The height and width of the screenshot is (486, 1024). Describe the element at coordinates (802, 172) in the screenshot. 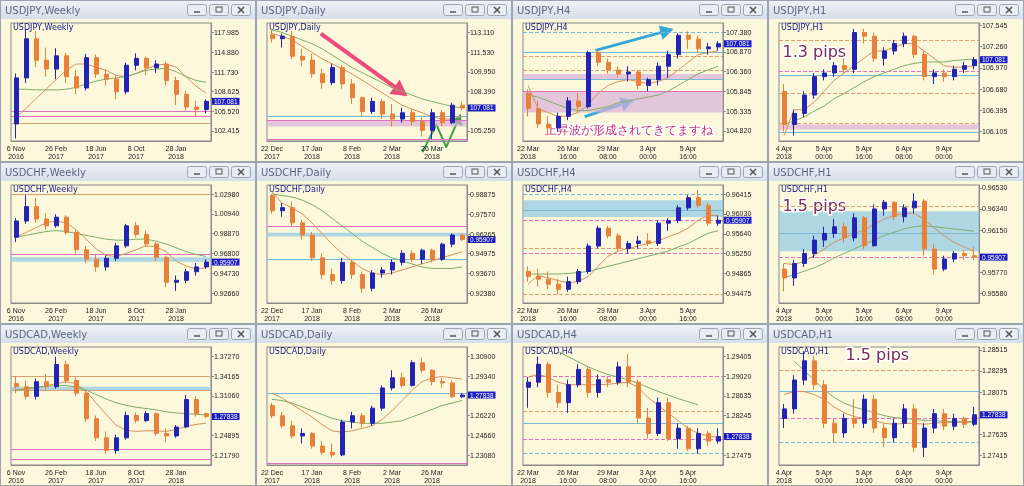

I see `chart-title: USDCHF,H1` at that location.